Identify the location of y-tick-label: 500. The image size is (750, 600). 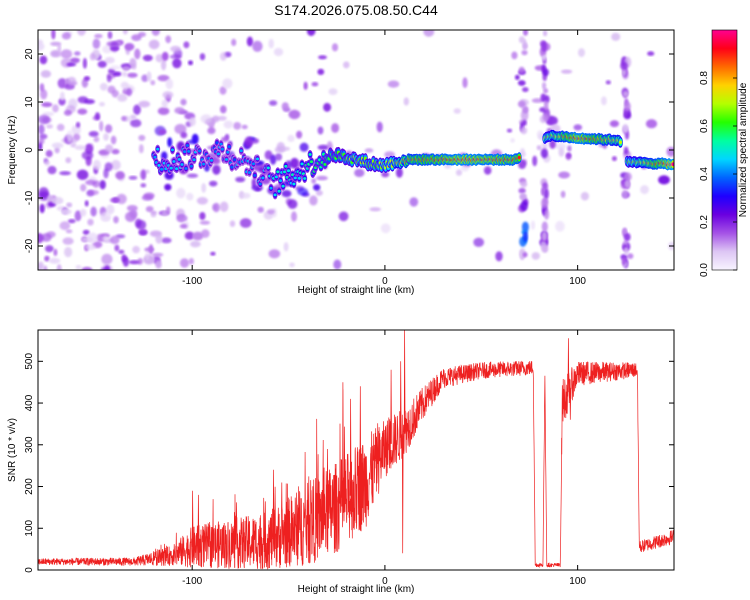
(29, 361).